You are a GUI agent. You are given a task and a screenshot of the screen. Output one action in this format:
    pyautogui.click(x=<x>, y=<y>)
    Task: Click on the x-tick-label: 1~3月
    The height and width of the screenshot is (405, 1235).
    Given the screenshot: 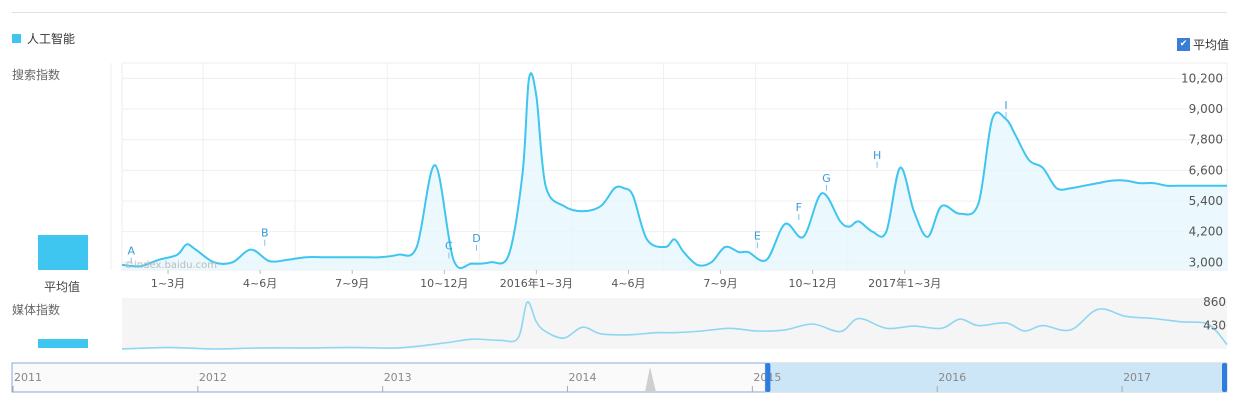 What is the action you would take?
    pyautogui.click(x=168, y=283)
    